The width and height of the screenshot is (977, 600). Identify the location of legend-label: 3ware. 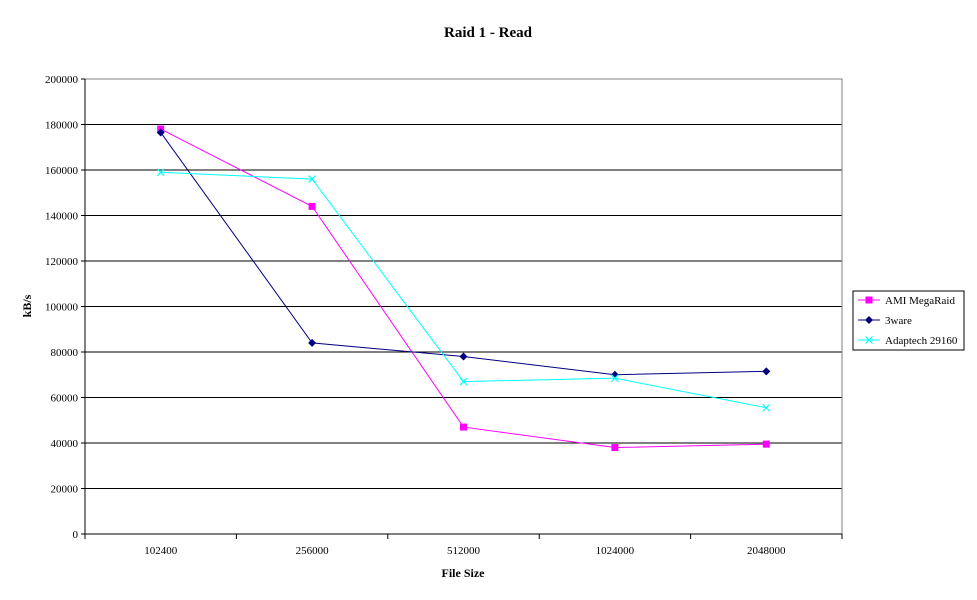
(898, 321).